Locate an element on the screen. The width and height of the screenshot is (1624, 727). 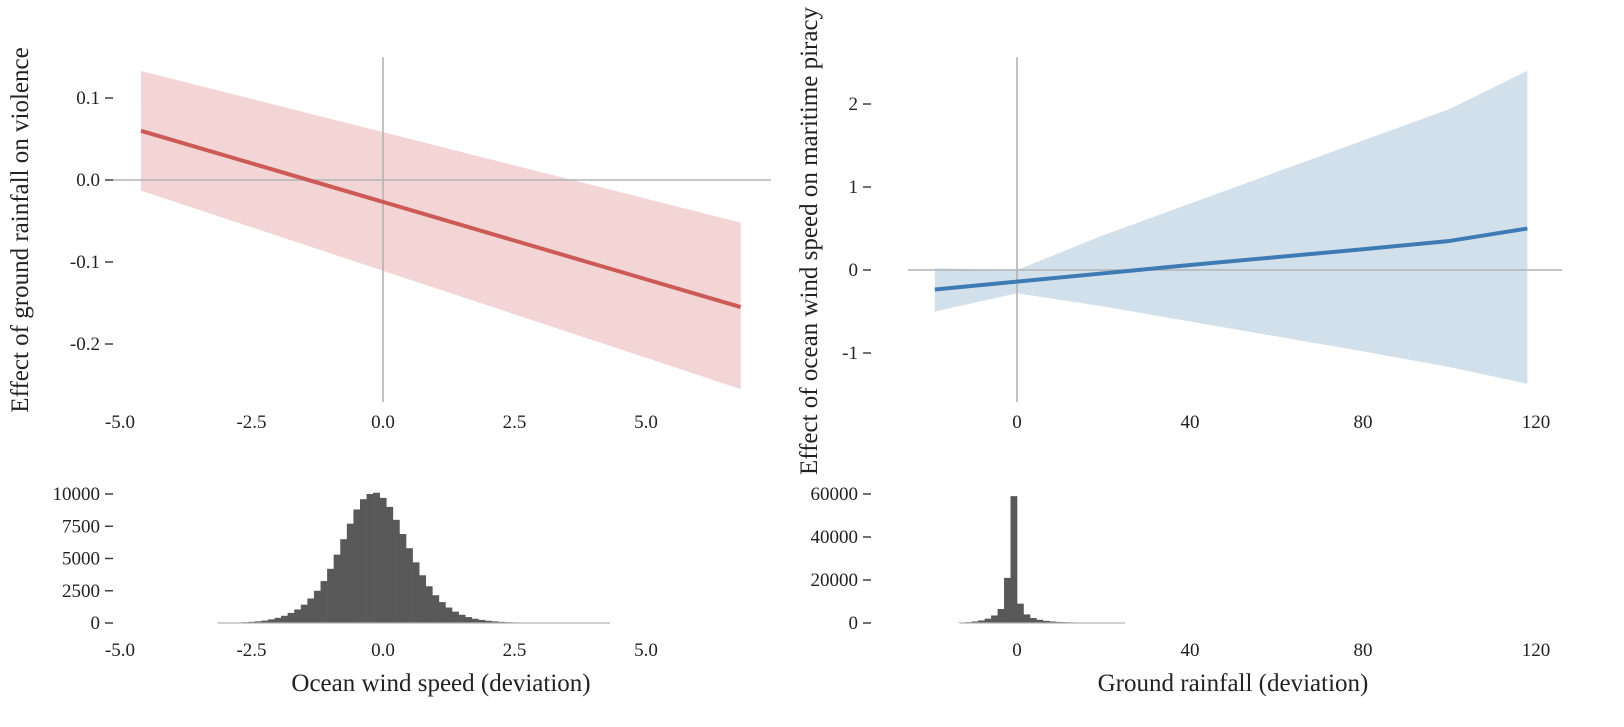
x-tick-label: 40 is located at coordinates (1190, 422).